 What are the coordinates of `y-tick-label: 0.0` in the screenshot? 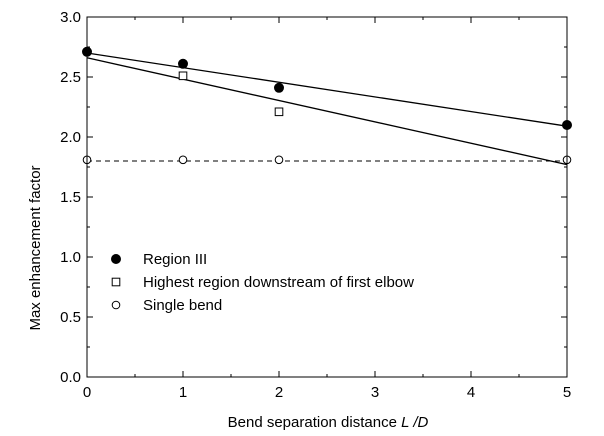 It's located at (70, 377).